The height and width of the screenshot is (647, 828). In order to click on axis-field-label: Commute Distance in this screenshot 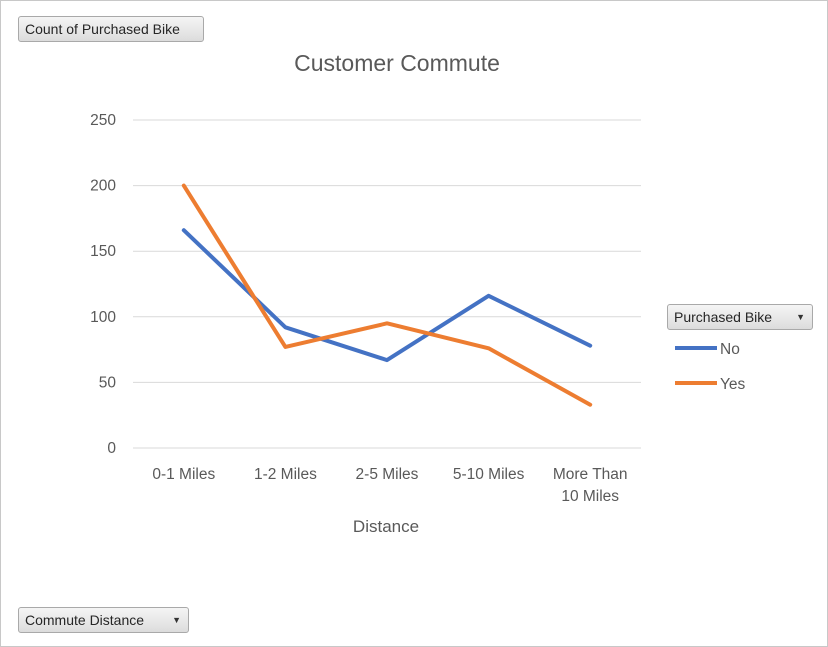, I will do `click(85, 620)`.